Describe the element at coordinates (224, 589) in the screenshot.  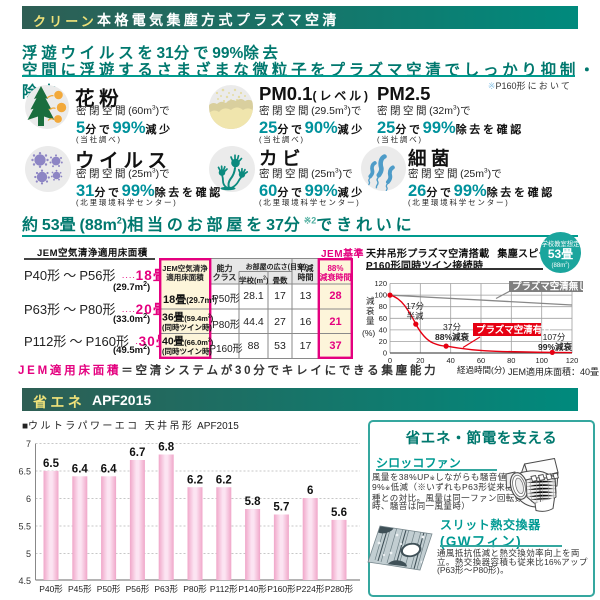
I see `svg-text: P112形` at that location.